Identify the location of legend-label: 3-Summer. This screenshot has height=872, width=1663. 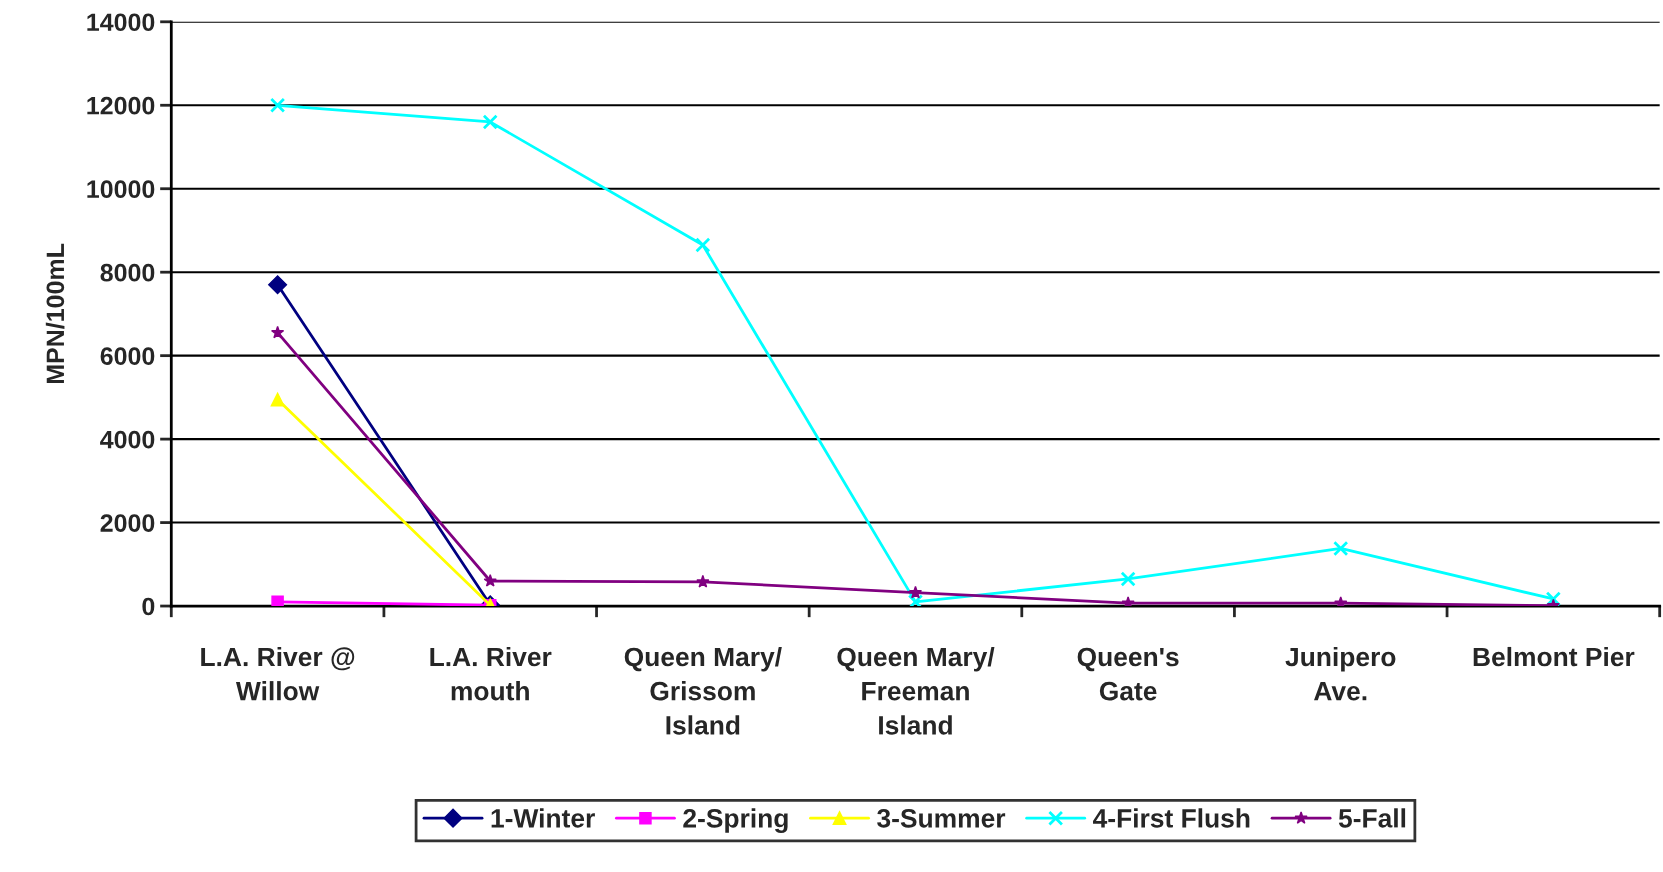
(941, 818).